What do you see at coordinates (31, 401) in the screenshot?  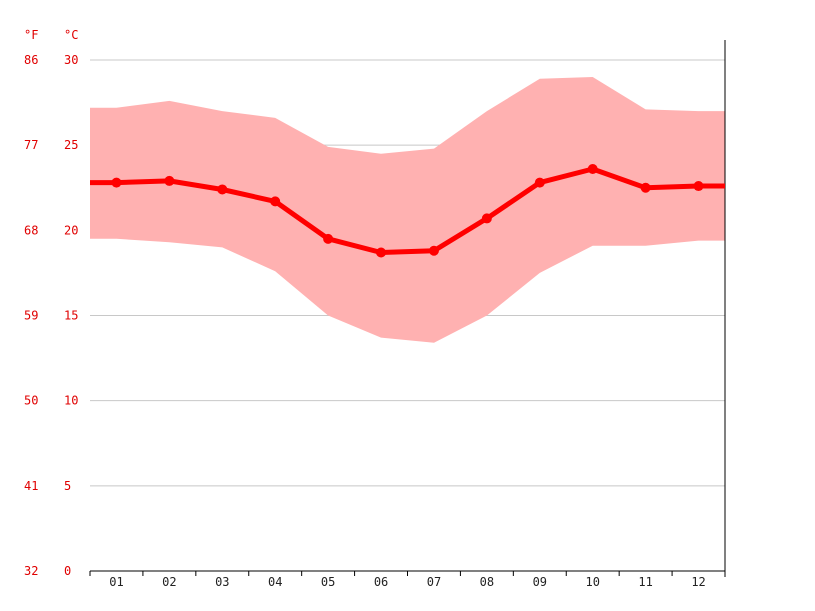 I see `y-tick-label-f: 50` at bounding box center [31, 401].